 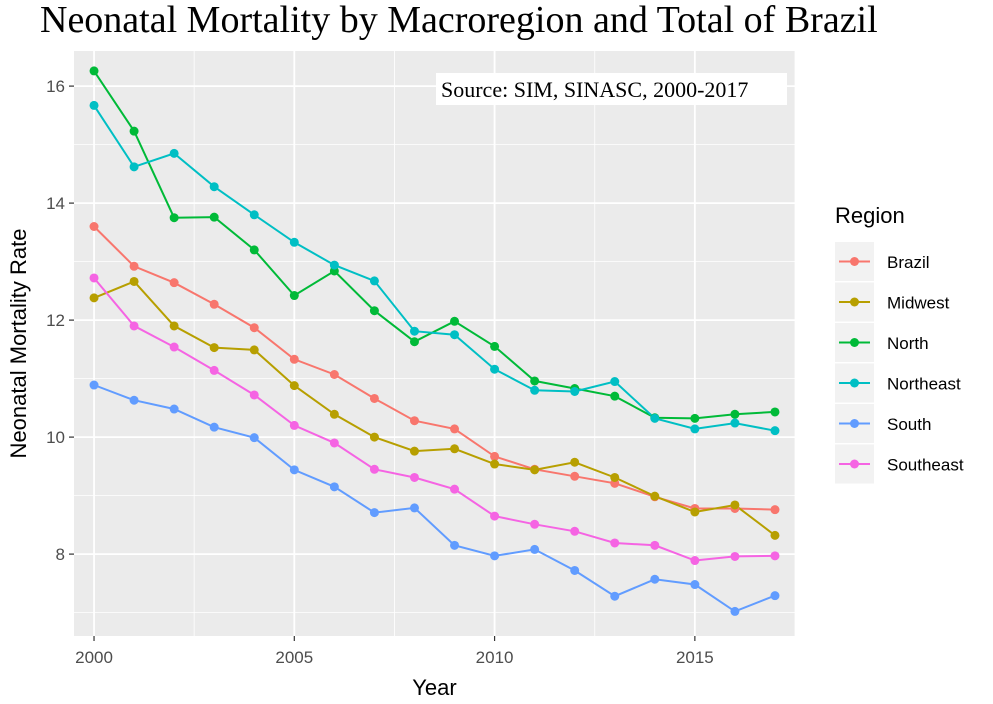 What do you see at coordinates (854, 423) in the screenshot?
I see `legend-point-south` at bounding box center [854, 423].